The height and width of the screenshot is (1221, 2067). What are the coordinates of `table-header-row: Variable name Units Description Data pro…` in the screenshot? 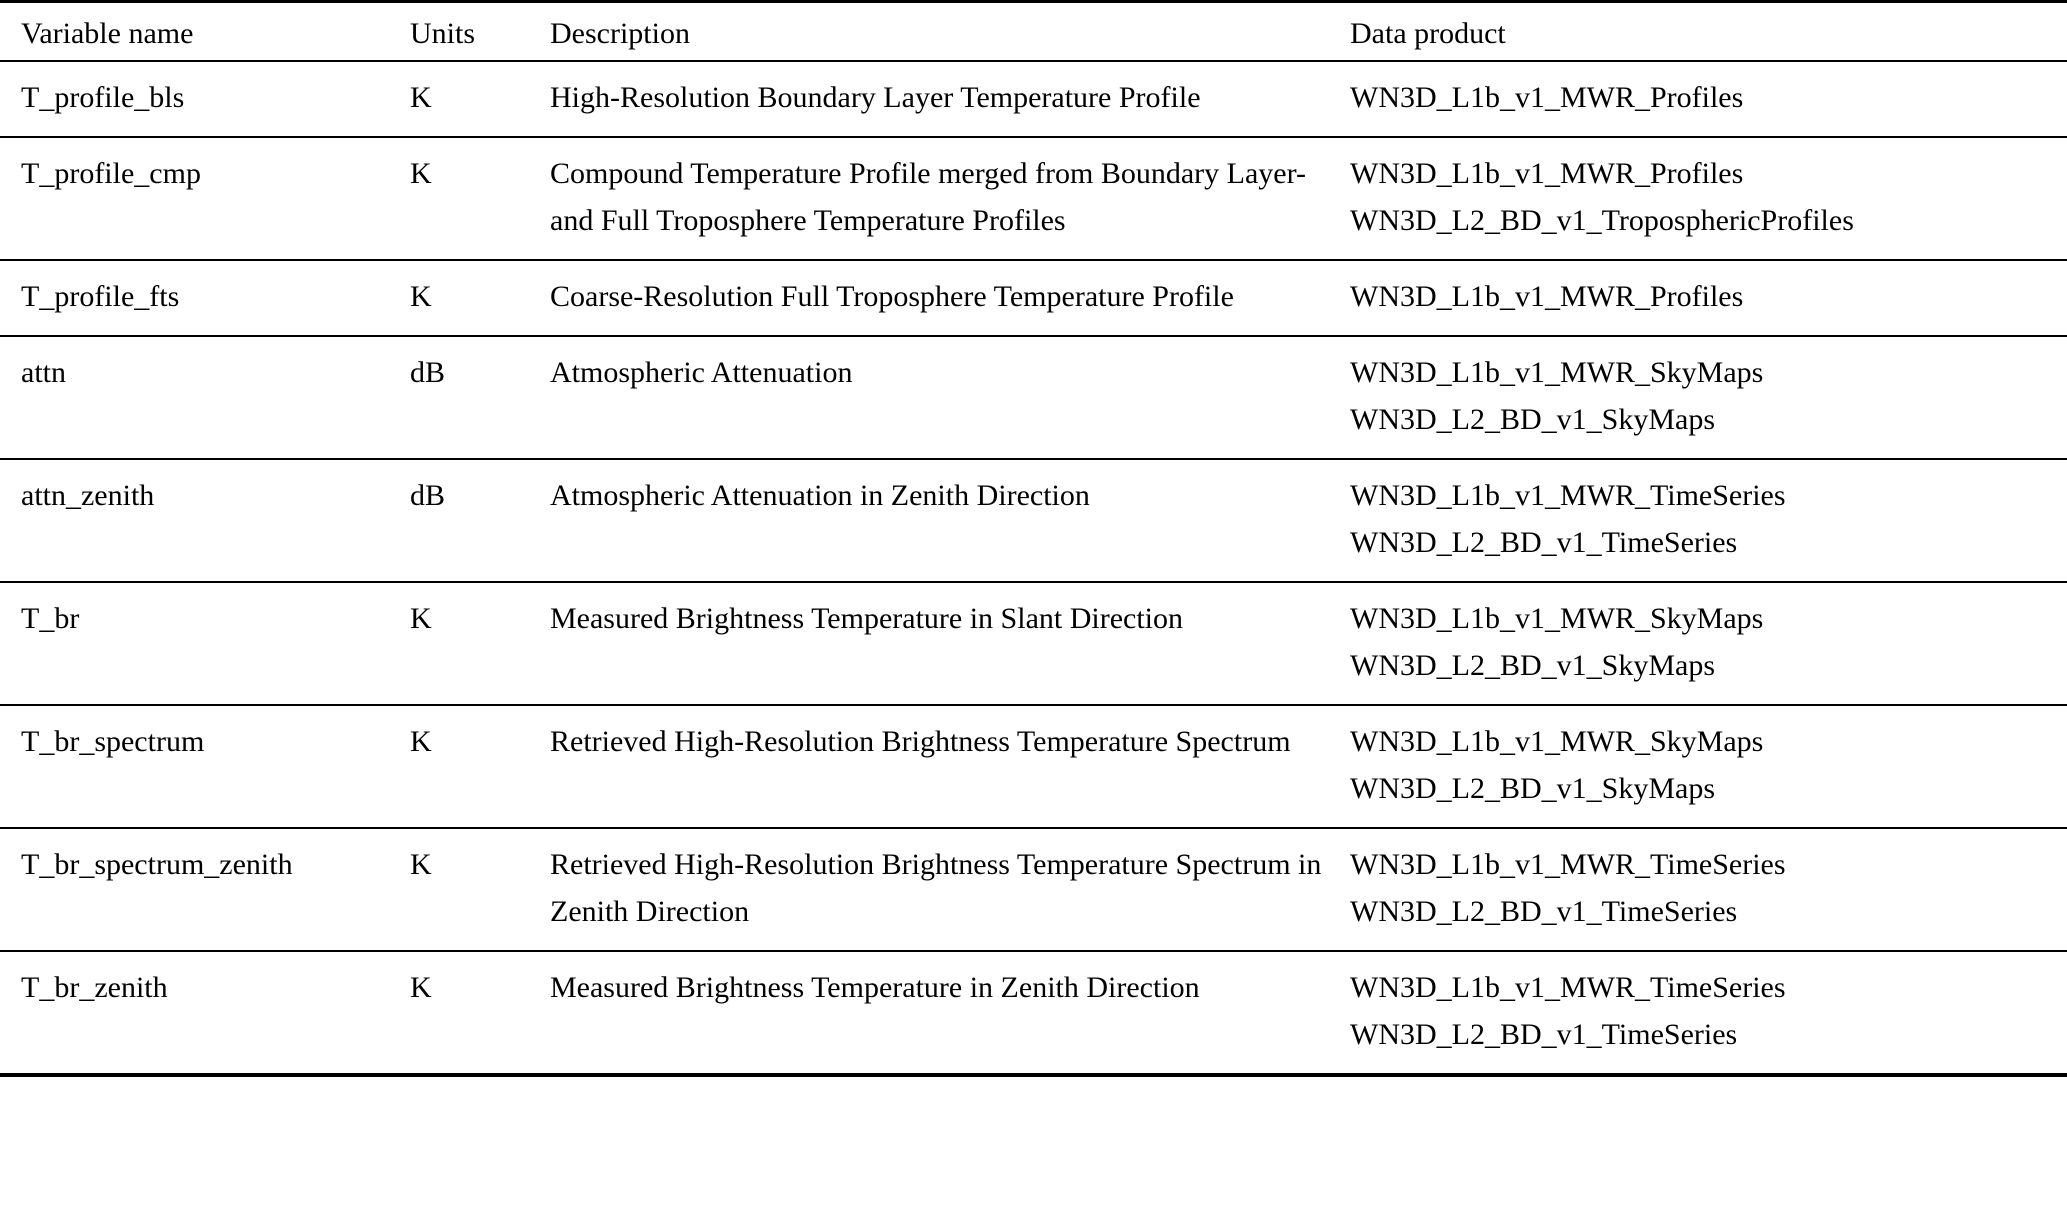 It's located at (1033, 31).